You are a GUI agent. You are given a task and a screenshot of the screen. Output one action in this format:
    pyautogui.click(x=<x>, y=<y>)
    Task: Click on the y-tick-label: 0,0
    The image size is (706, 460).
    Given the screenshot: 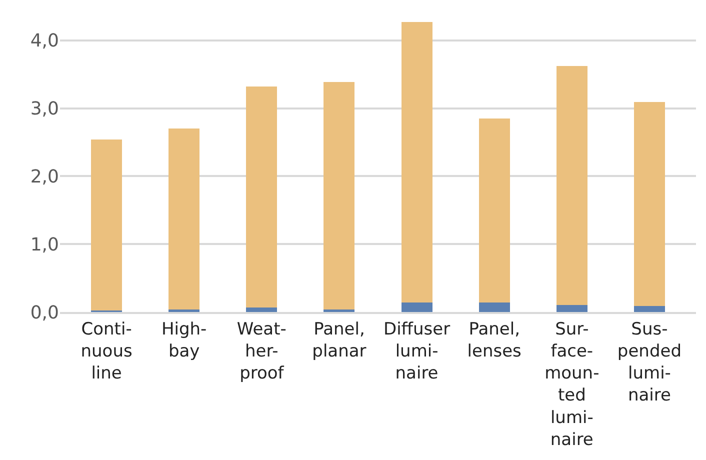 What is the action you would take?
    pyautogui.click(x=44, y=313)
    